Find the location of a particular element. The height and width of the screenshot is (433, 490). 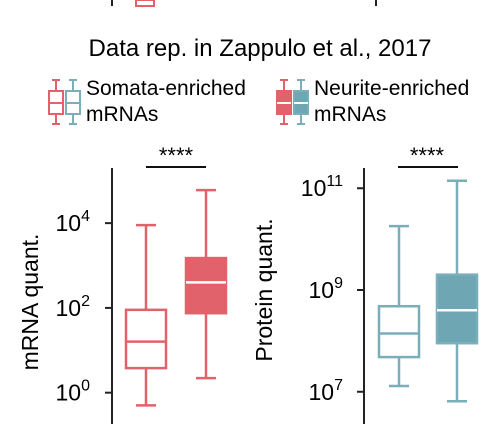

legend-neurite-swatch is located at coordinates (292, 102).